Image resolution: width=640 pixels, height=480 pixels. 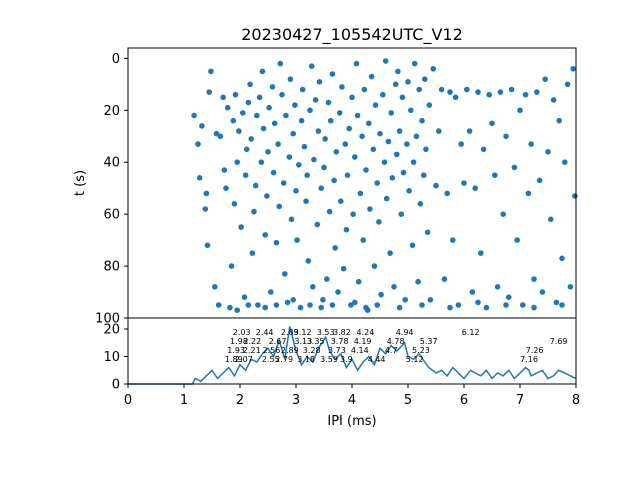 What do you see at coordinates (303, 341) in the screenshot?
I see `peak-label: 3.13` at bounding box center [303, 341].